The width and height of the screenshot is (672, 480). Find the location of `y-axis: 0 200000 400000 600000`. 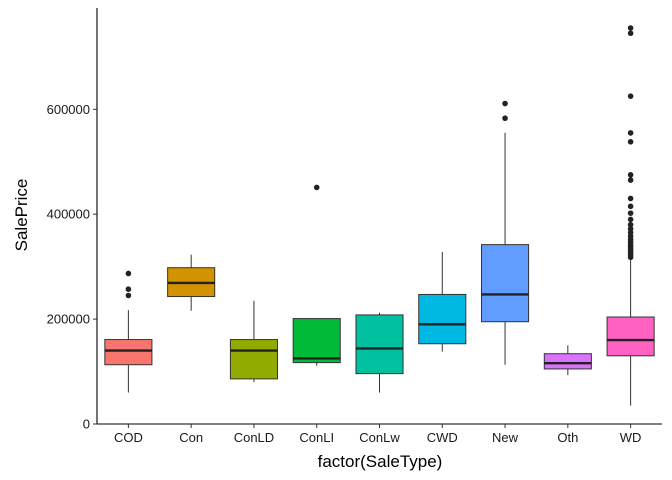

y-axis: 0 200000 400000 600000 is located at coordinates (72, 220).